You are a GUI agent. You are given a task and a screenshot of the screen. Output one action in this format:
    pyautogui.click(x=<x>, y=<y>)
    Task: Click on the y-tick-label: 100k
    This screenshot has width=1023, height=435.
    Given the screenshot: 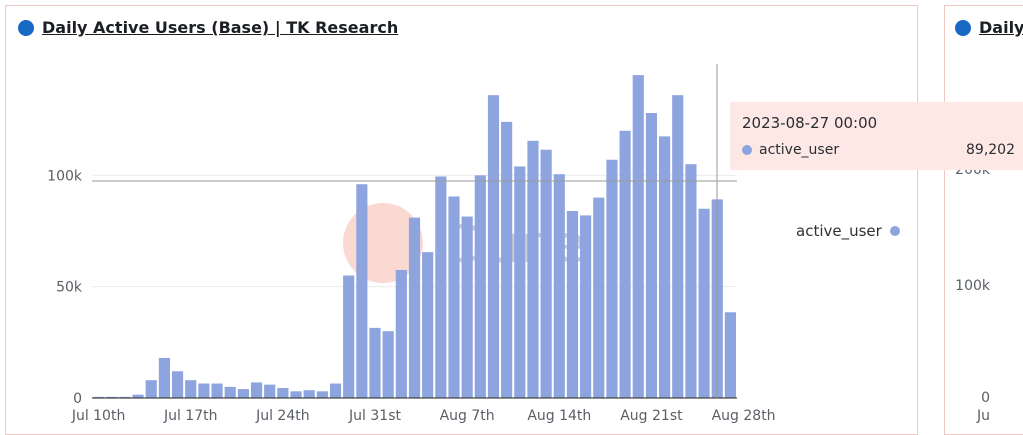 What is the action you would take?
    pyautogui.click(x=65, y=176)
    